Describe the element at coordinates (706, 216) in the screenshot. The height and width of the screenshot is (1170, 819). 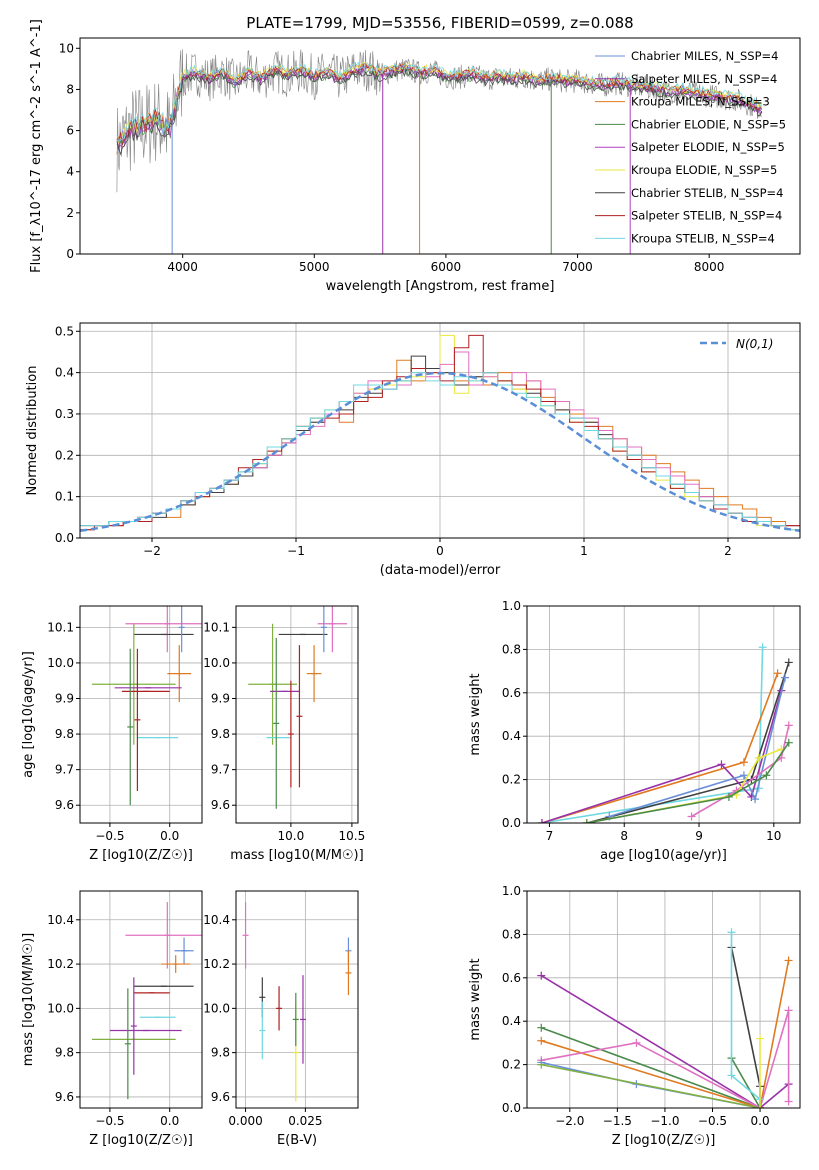
I see `legend-entry: Salpeter STELIB, N_SSP=4` at that location.